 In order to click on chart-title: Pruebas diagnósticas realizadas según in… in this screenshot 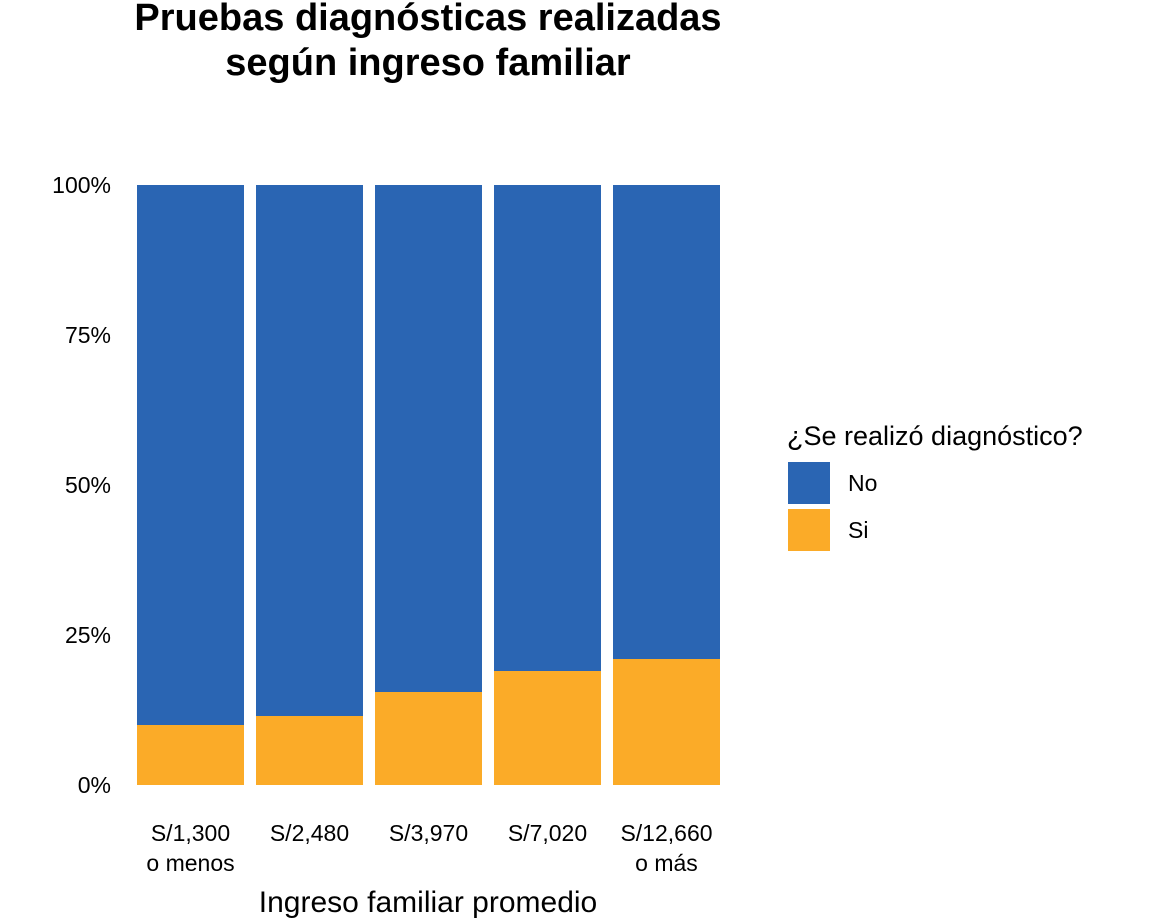, I will do `click(428, 43)`.